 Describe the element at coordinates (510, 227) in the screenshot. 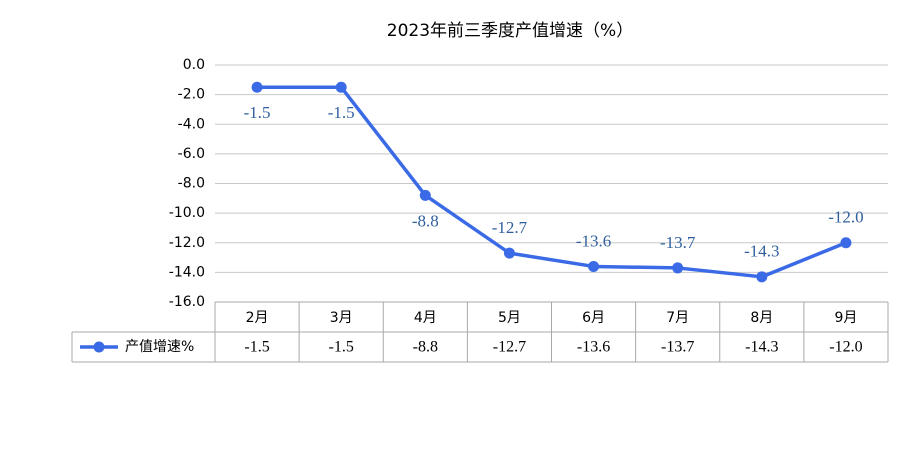

I see `data-label: -12.7` at that location.